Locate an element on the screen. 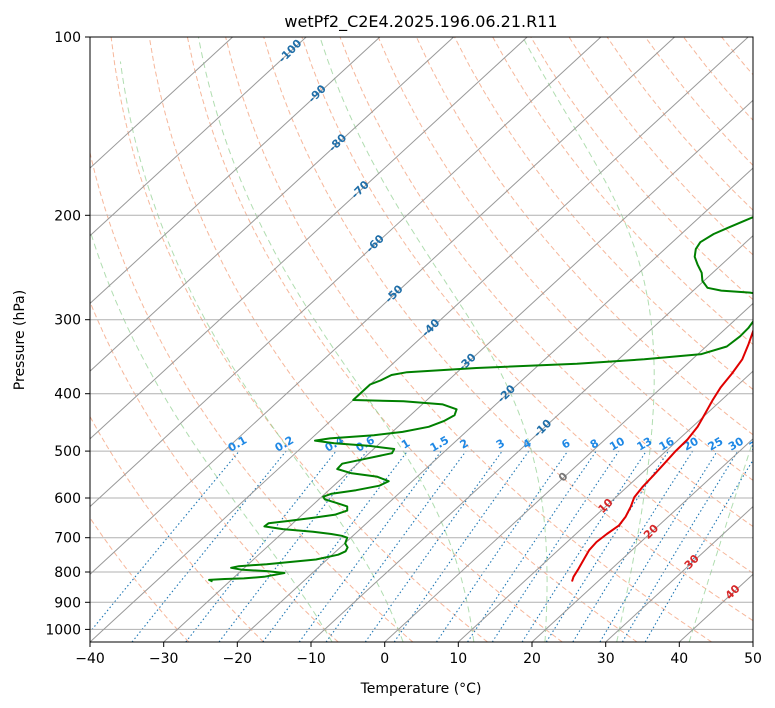  y-tick-label: 500 is located at coordinates (67, 452).